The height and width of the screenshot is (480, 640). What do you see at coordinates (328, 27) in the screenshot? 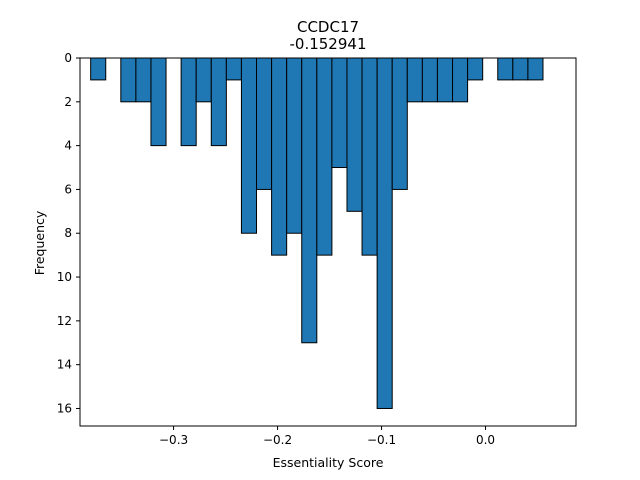
I see `chart-title: CCDC17` at bounding box center [328, 27].